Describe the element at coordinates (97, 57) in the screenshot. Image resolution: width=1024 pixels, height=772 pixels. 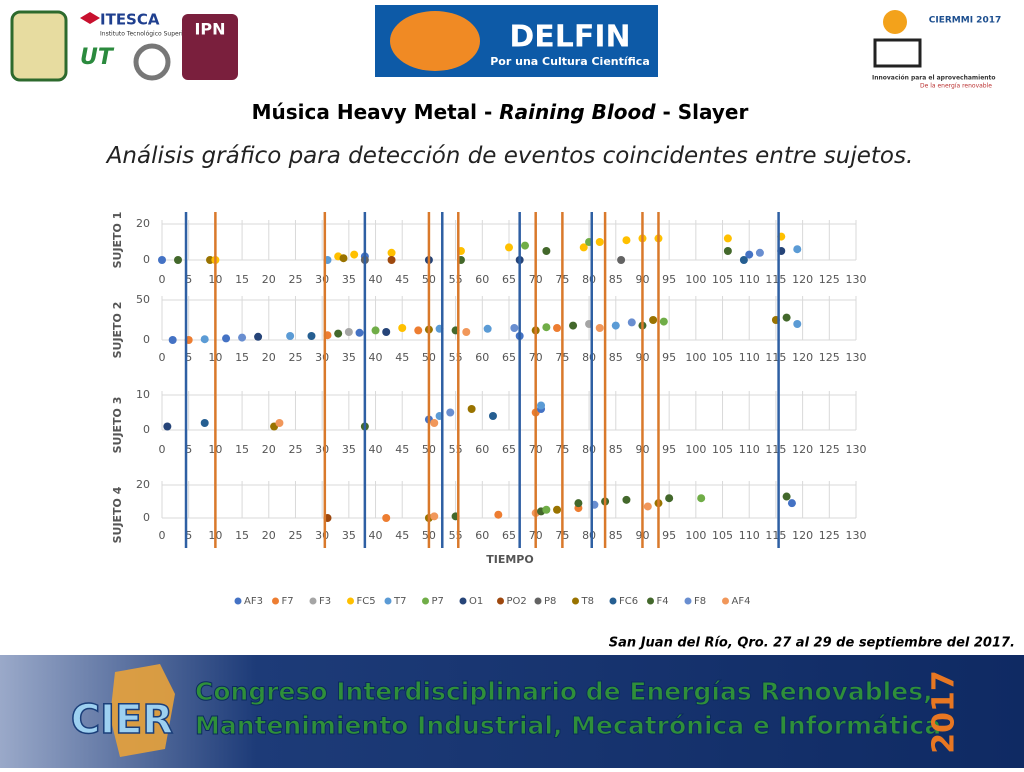
I see `ut: UT` at that location.